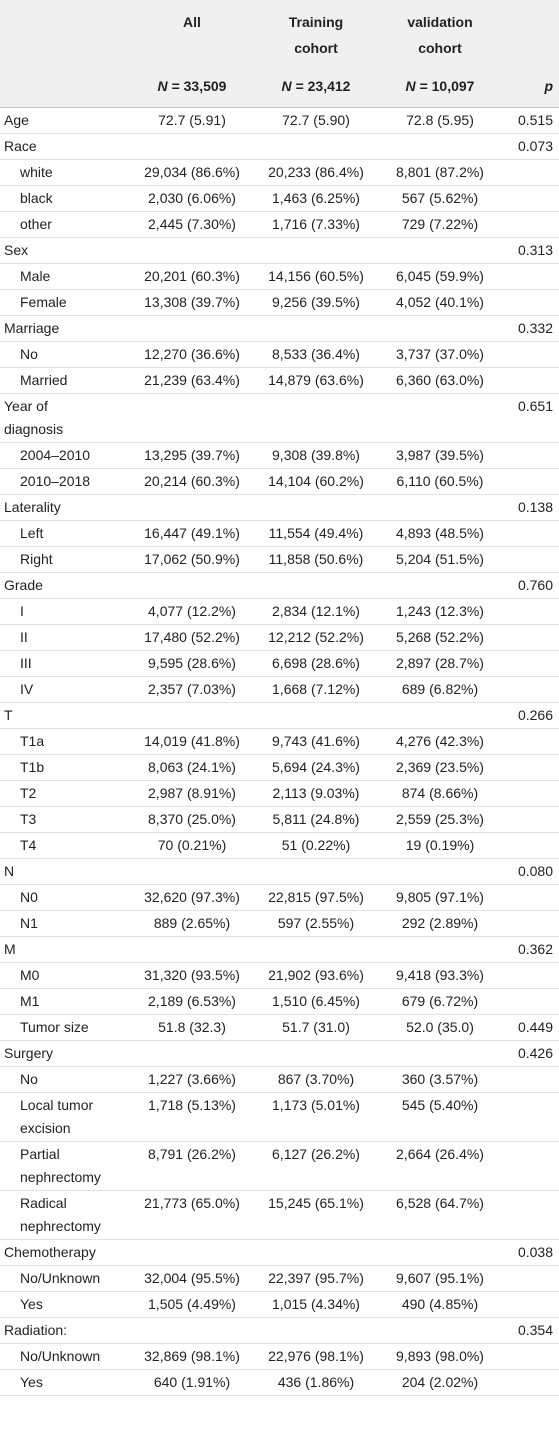 This screenshot has width=559, height=1435. Describe the element at coordinates (316, 380) in the screenshot. I see `cell: 14,879 (63.6%)` at that location.